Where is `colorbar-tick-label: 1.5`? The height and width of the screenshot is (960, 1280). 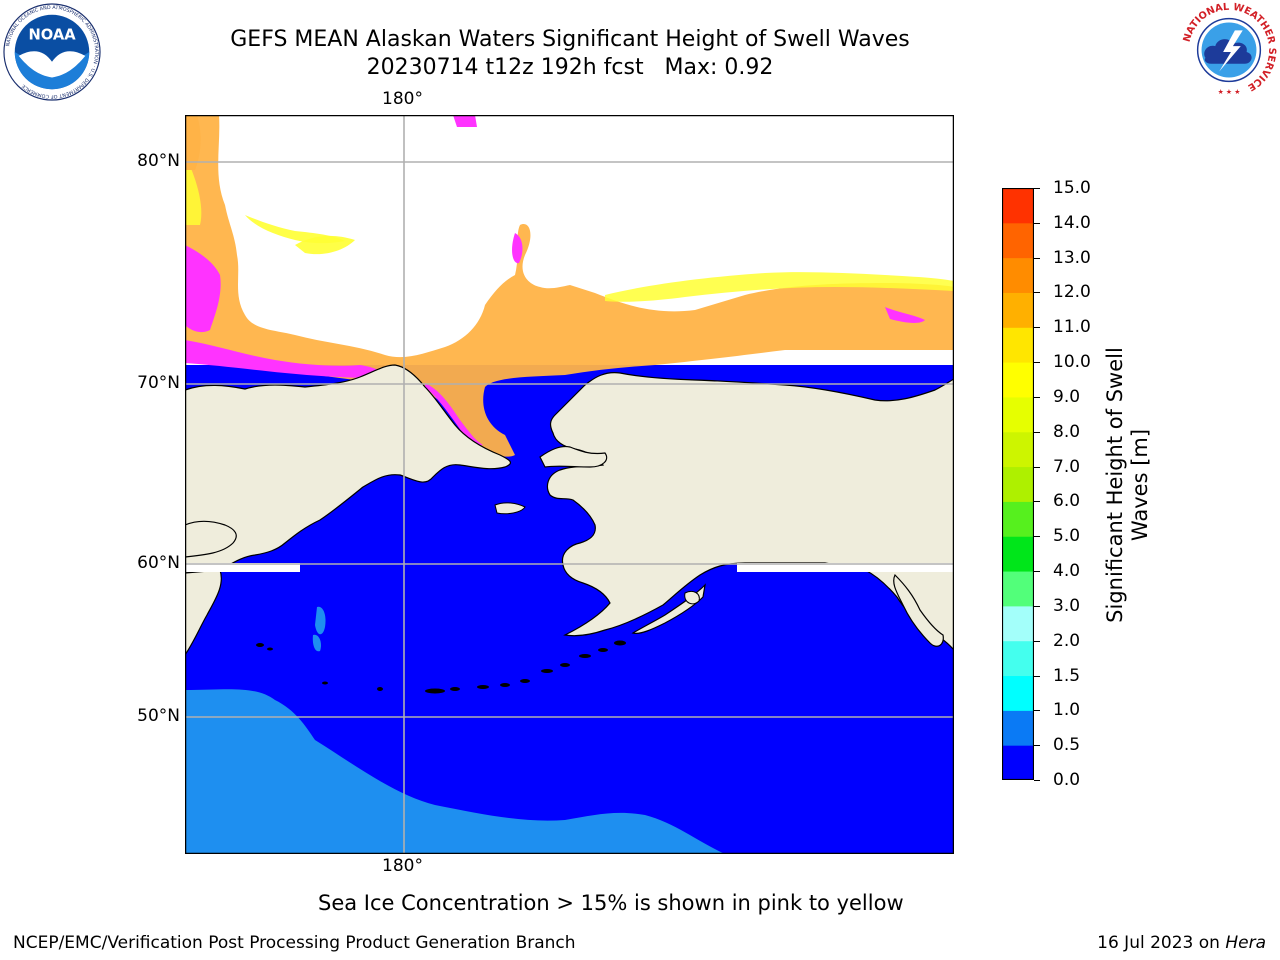
colorbar-tick-label: 1.5 is located at coordinates (1067, 675).